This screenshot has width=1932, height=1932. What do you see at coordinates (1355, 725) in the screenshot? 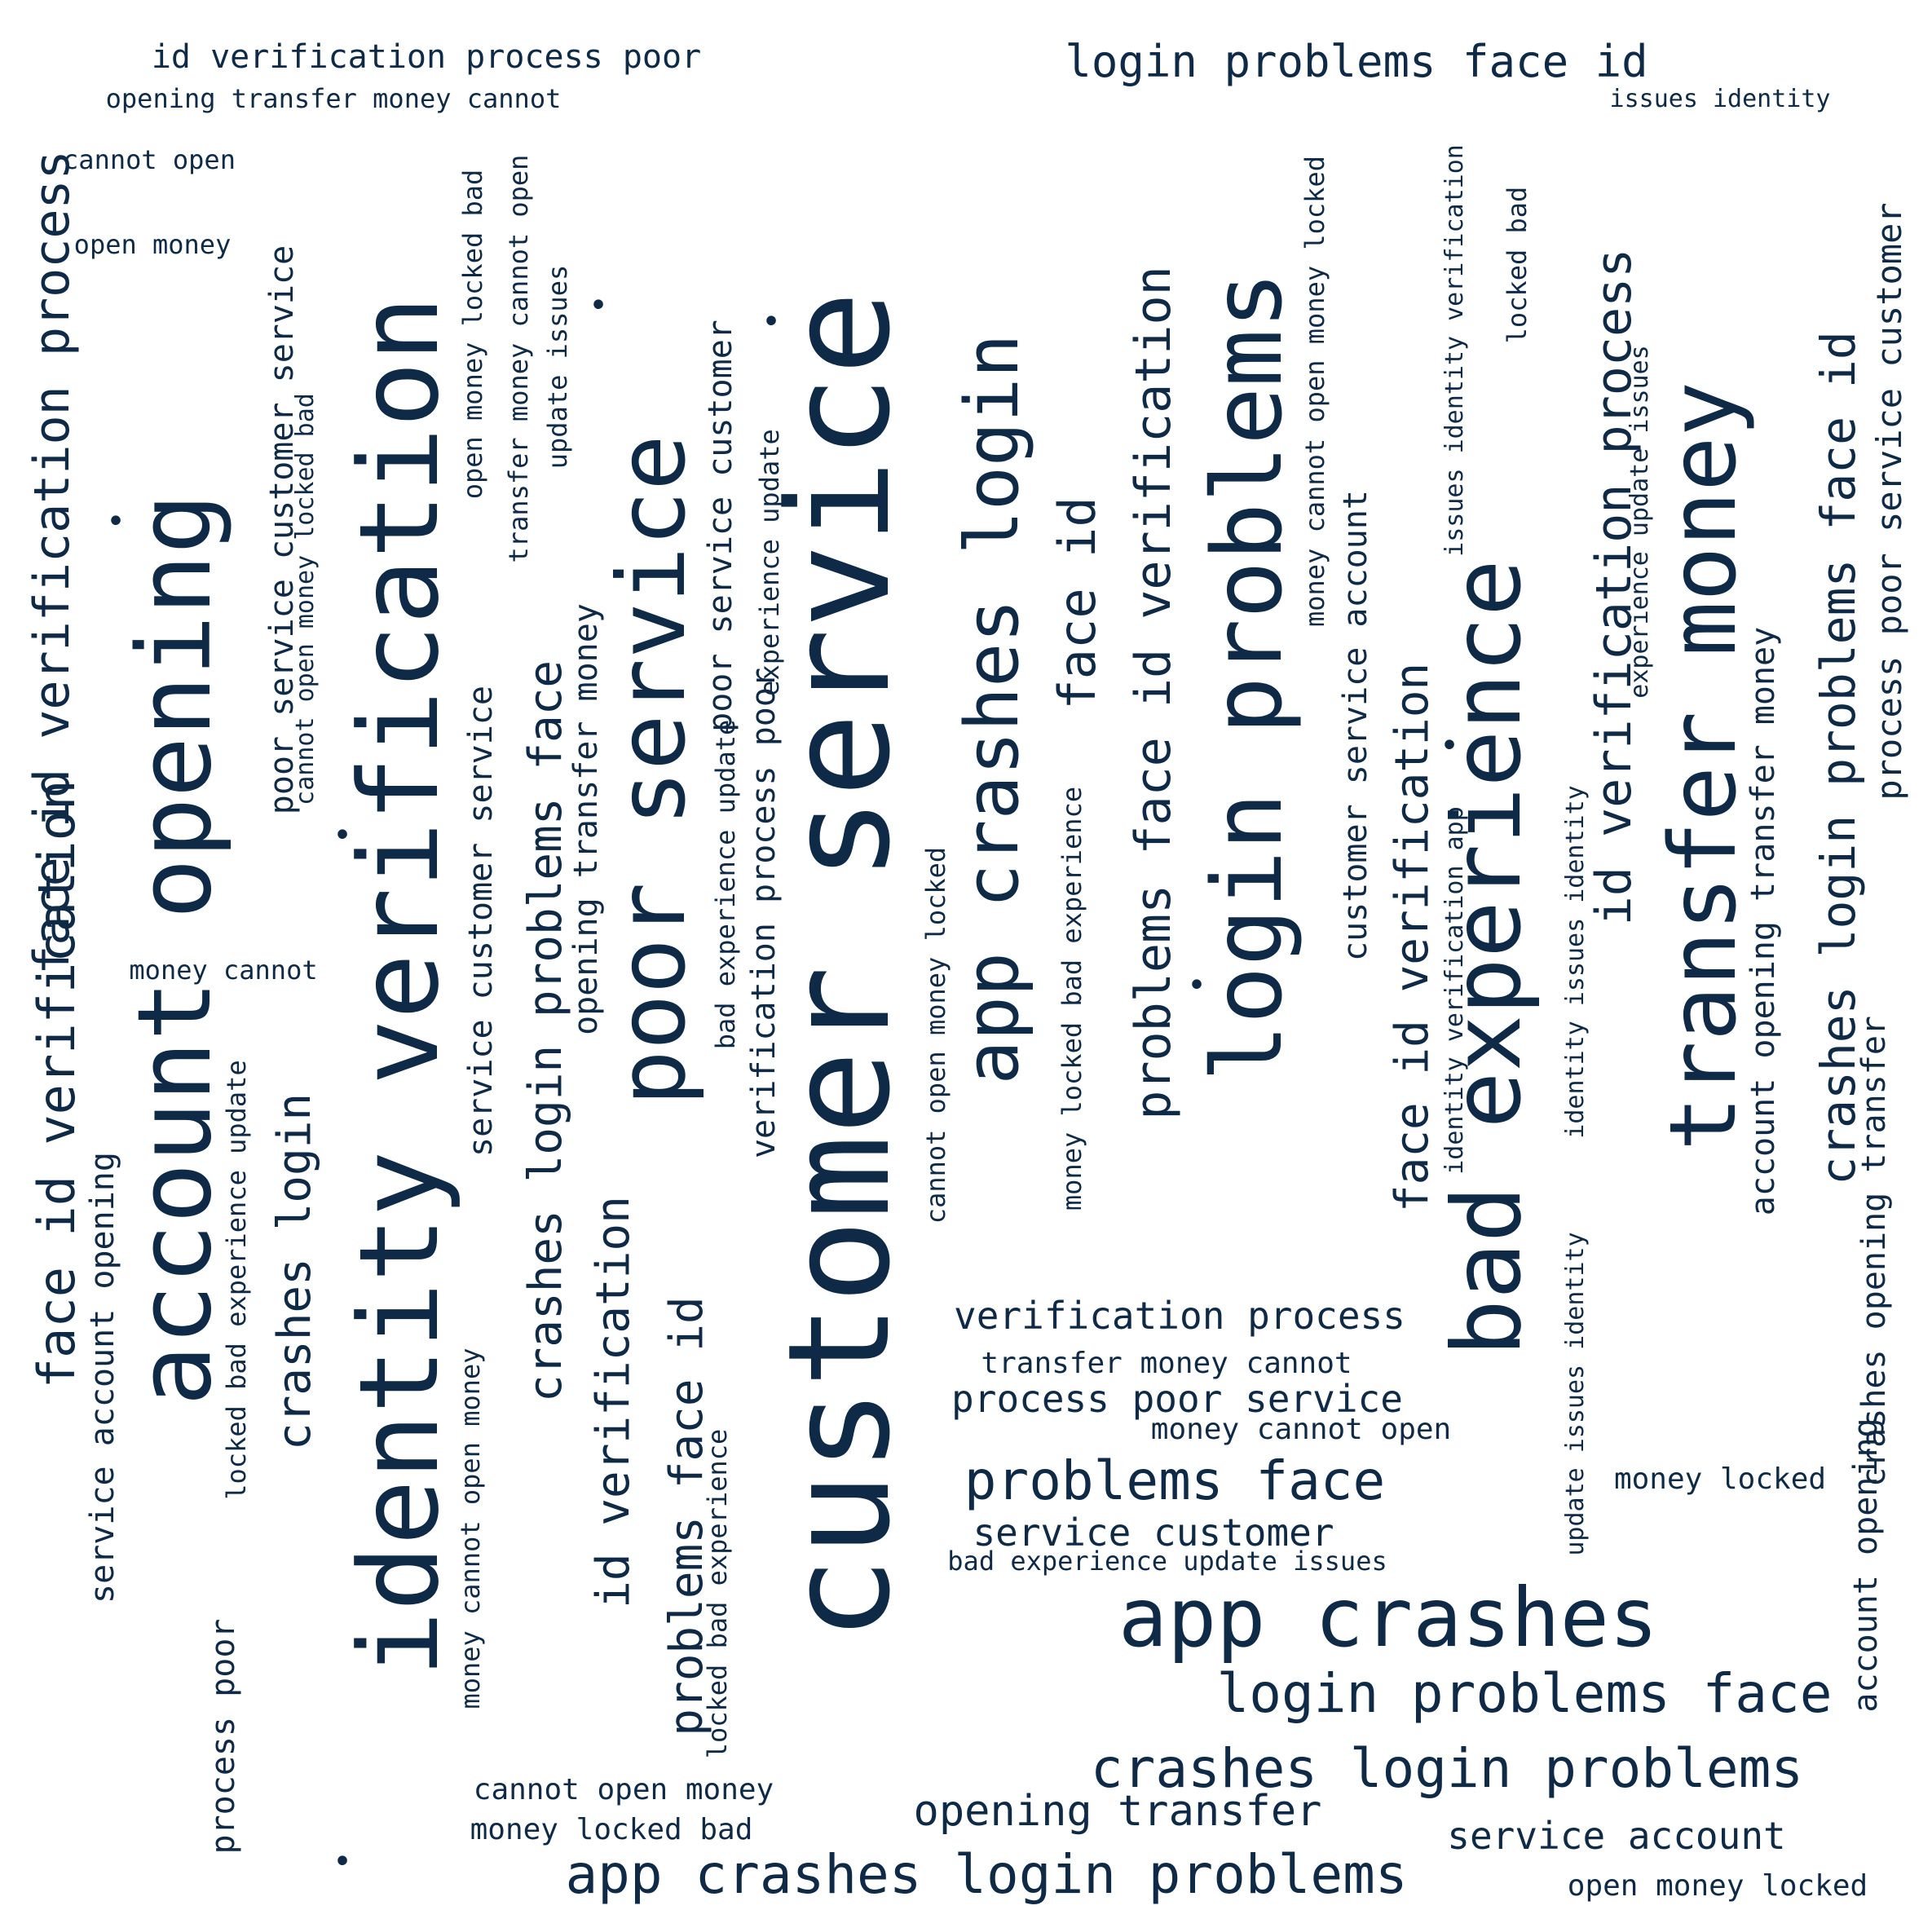
I see `word-customer-service-account: customer service account` at bounding box center [1355, 725].